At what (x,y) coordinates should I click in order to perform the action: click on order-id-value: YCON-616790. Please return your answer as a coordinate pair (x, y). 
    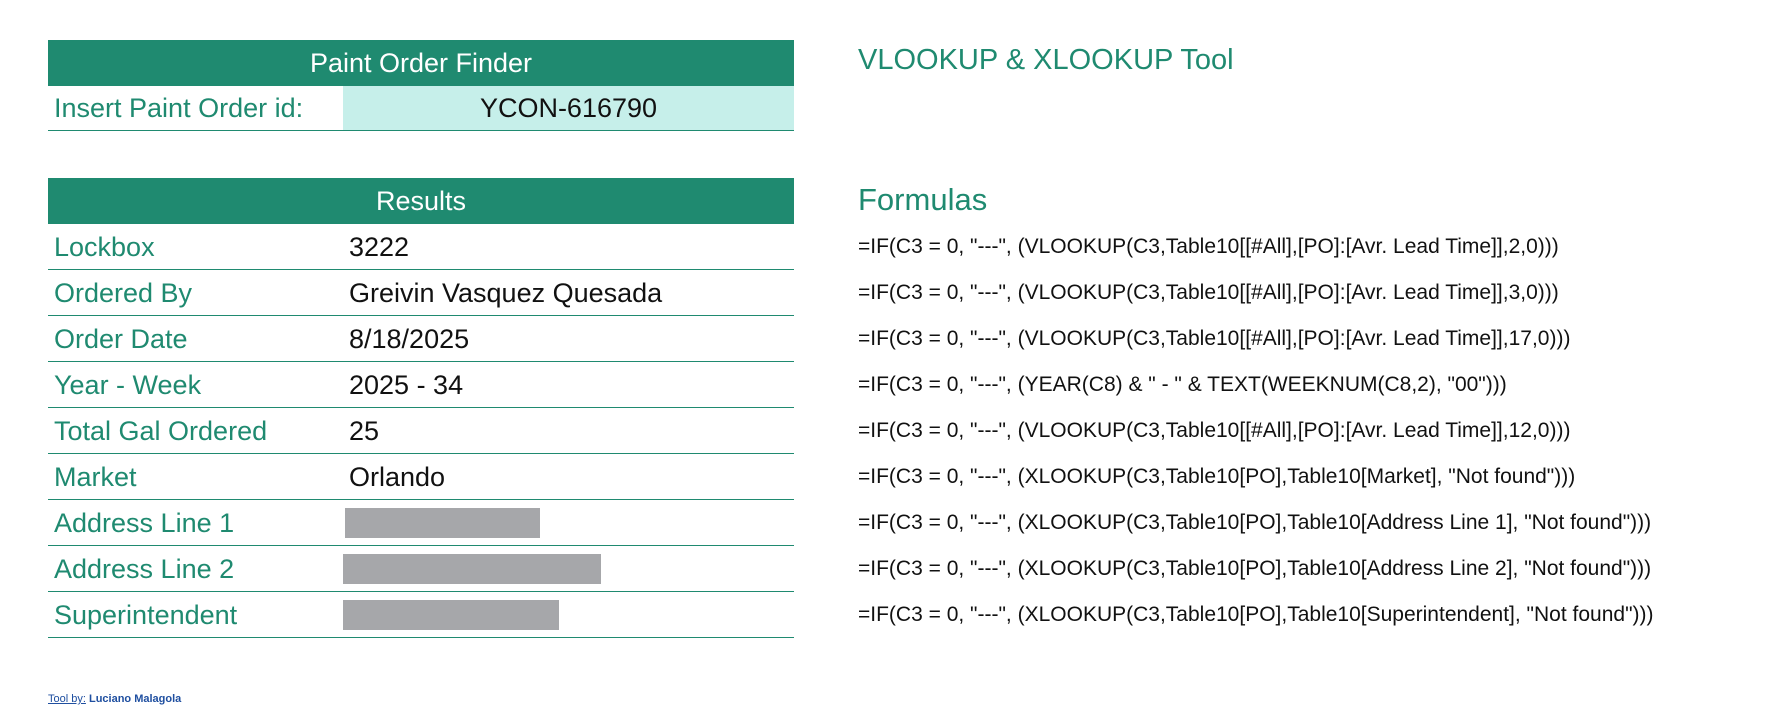
    Looking at the image, I should click on (568, 107).